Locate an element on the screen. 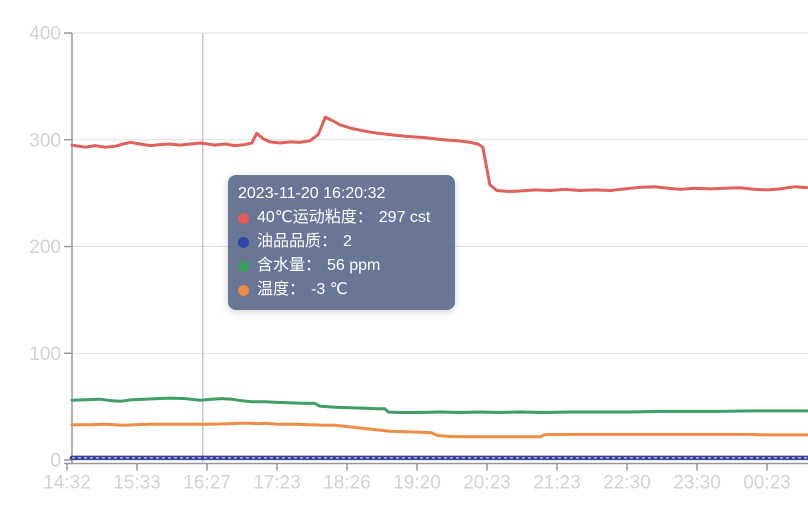 The image size is (808, 510). y-axis-tick-label: 0 is located at coordinates (55, 461).